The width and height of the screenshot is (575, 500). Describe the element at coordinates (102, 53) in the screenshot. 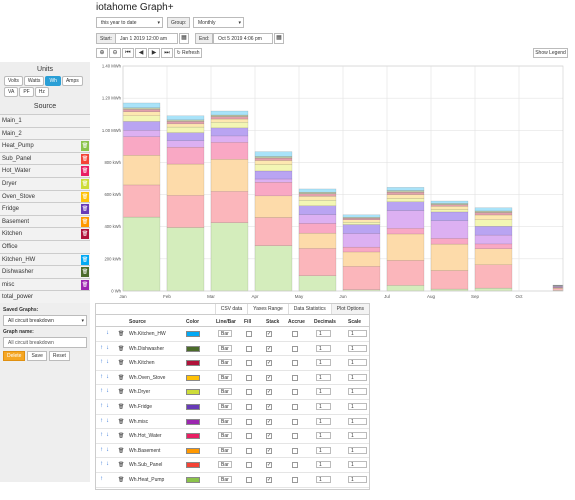

I see `zoom-in-icon: ⊕` at that location.